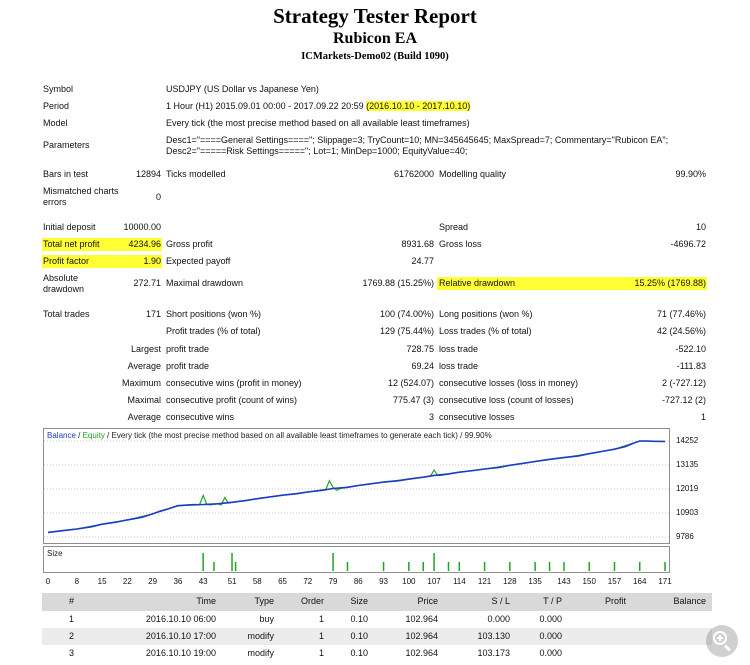  Describe the element at coordinates (213, 331) in the screenshot. I see `profit-trades-label: Profit trades (% of total)` at that location.